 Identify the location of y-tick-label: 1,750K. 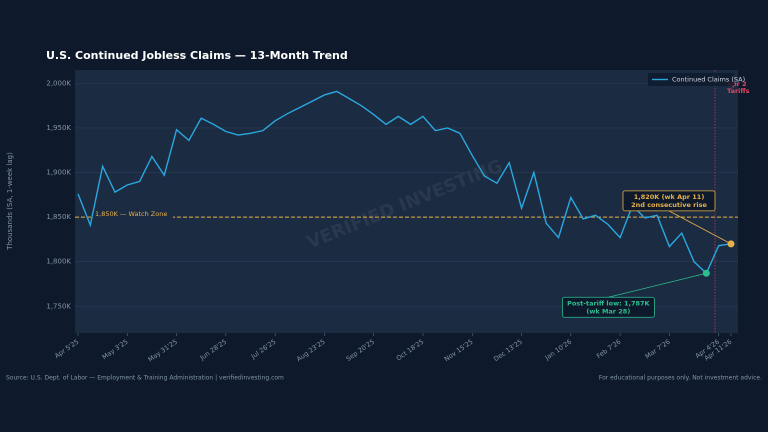
(58, 306).